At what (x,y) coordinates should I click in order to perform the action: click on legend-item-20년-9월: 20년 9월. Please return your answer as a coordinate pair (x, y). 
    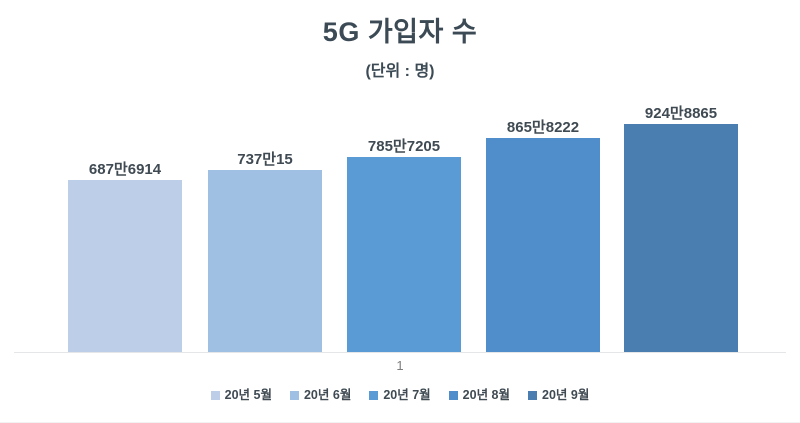
    Looking at the image, I should click on (558, 395).